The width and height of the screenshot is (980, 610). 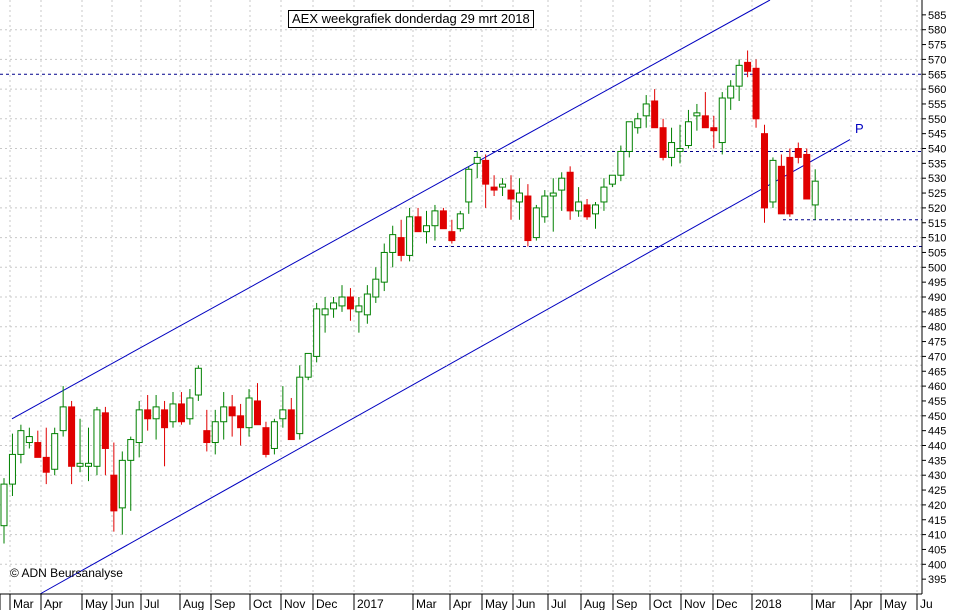 What do you see at coordinates (768, 603) in the screenshot?
I see `x-tick-label: 2018` at bounding box center [768, 603].